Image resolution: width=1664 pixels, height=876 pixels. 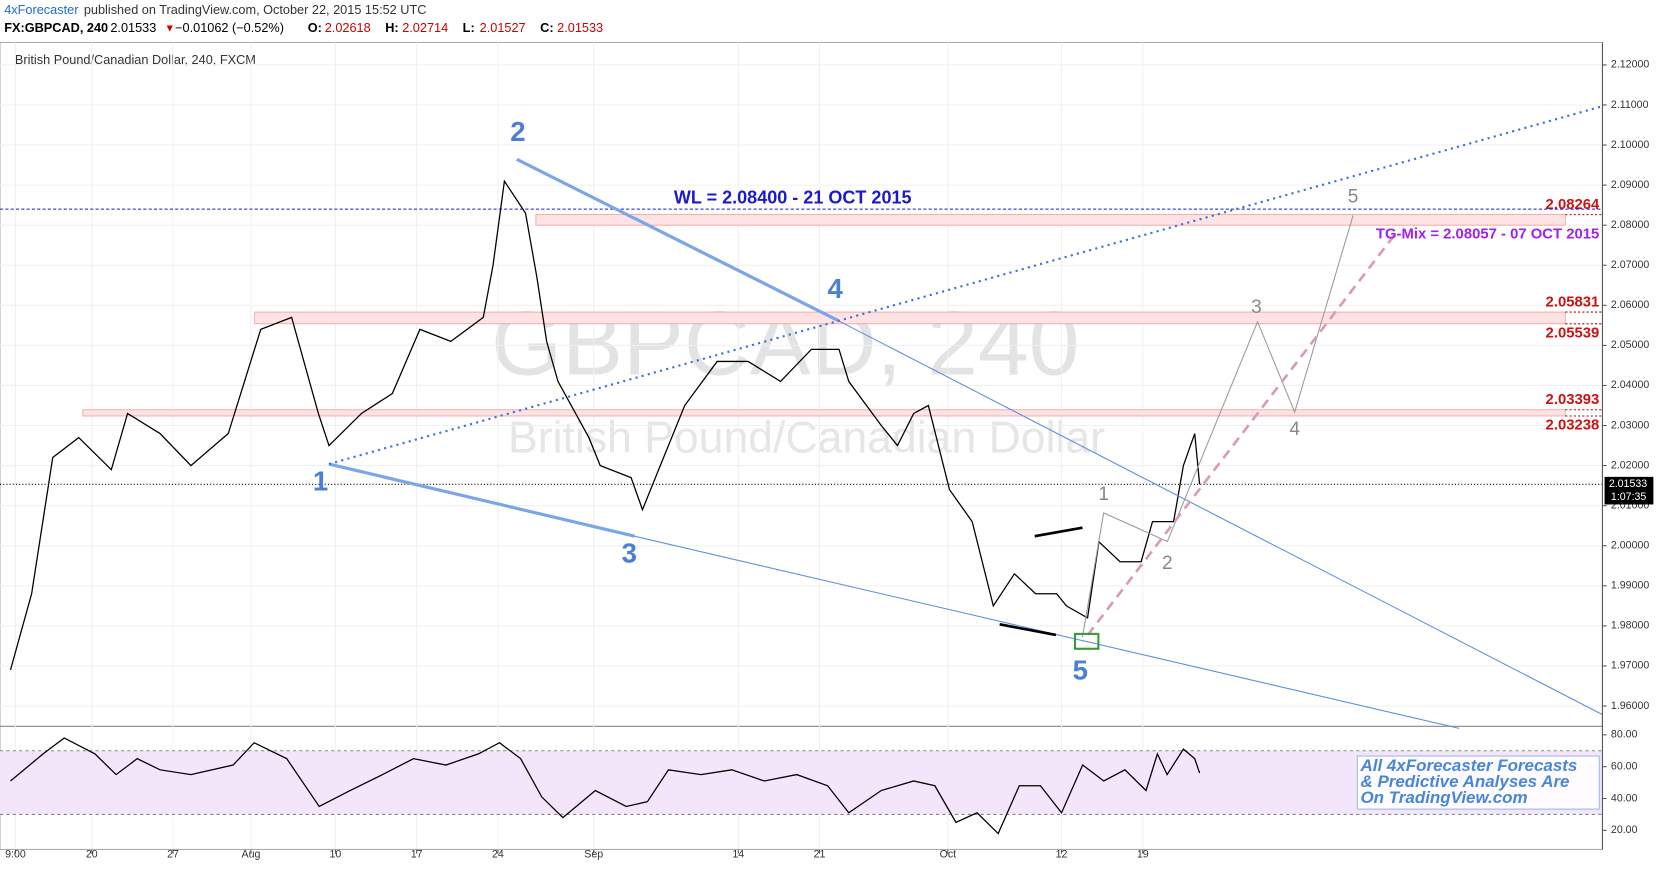 What do you see at coordinates (1256, 307) in the screenshot?
I see `alt-wave-label: 3` at bounding box center [1256, 307].